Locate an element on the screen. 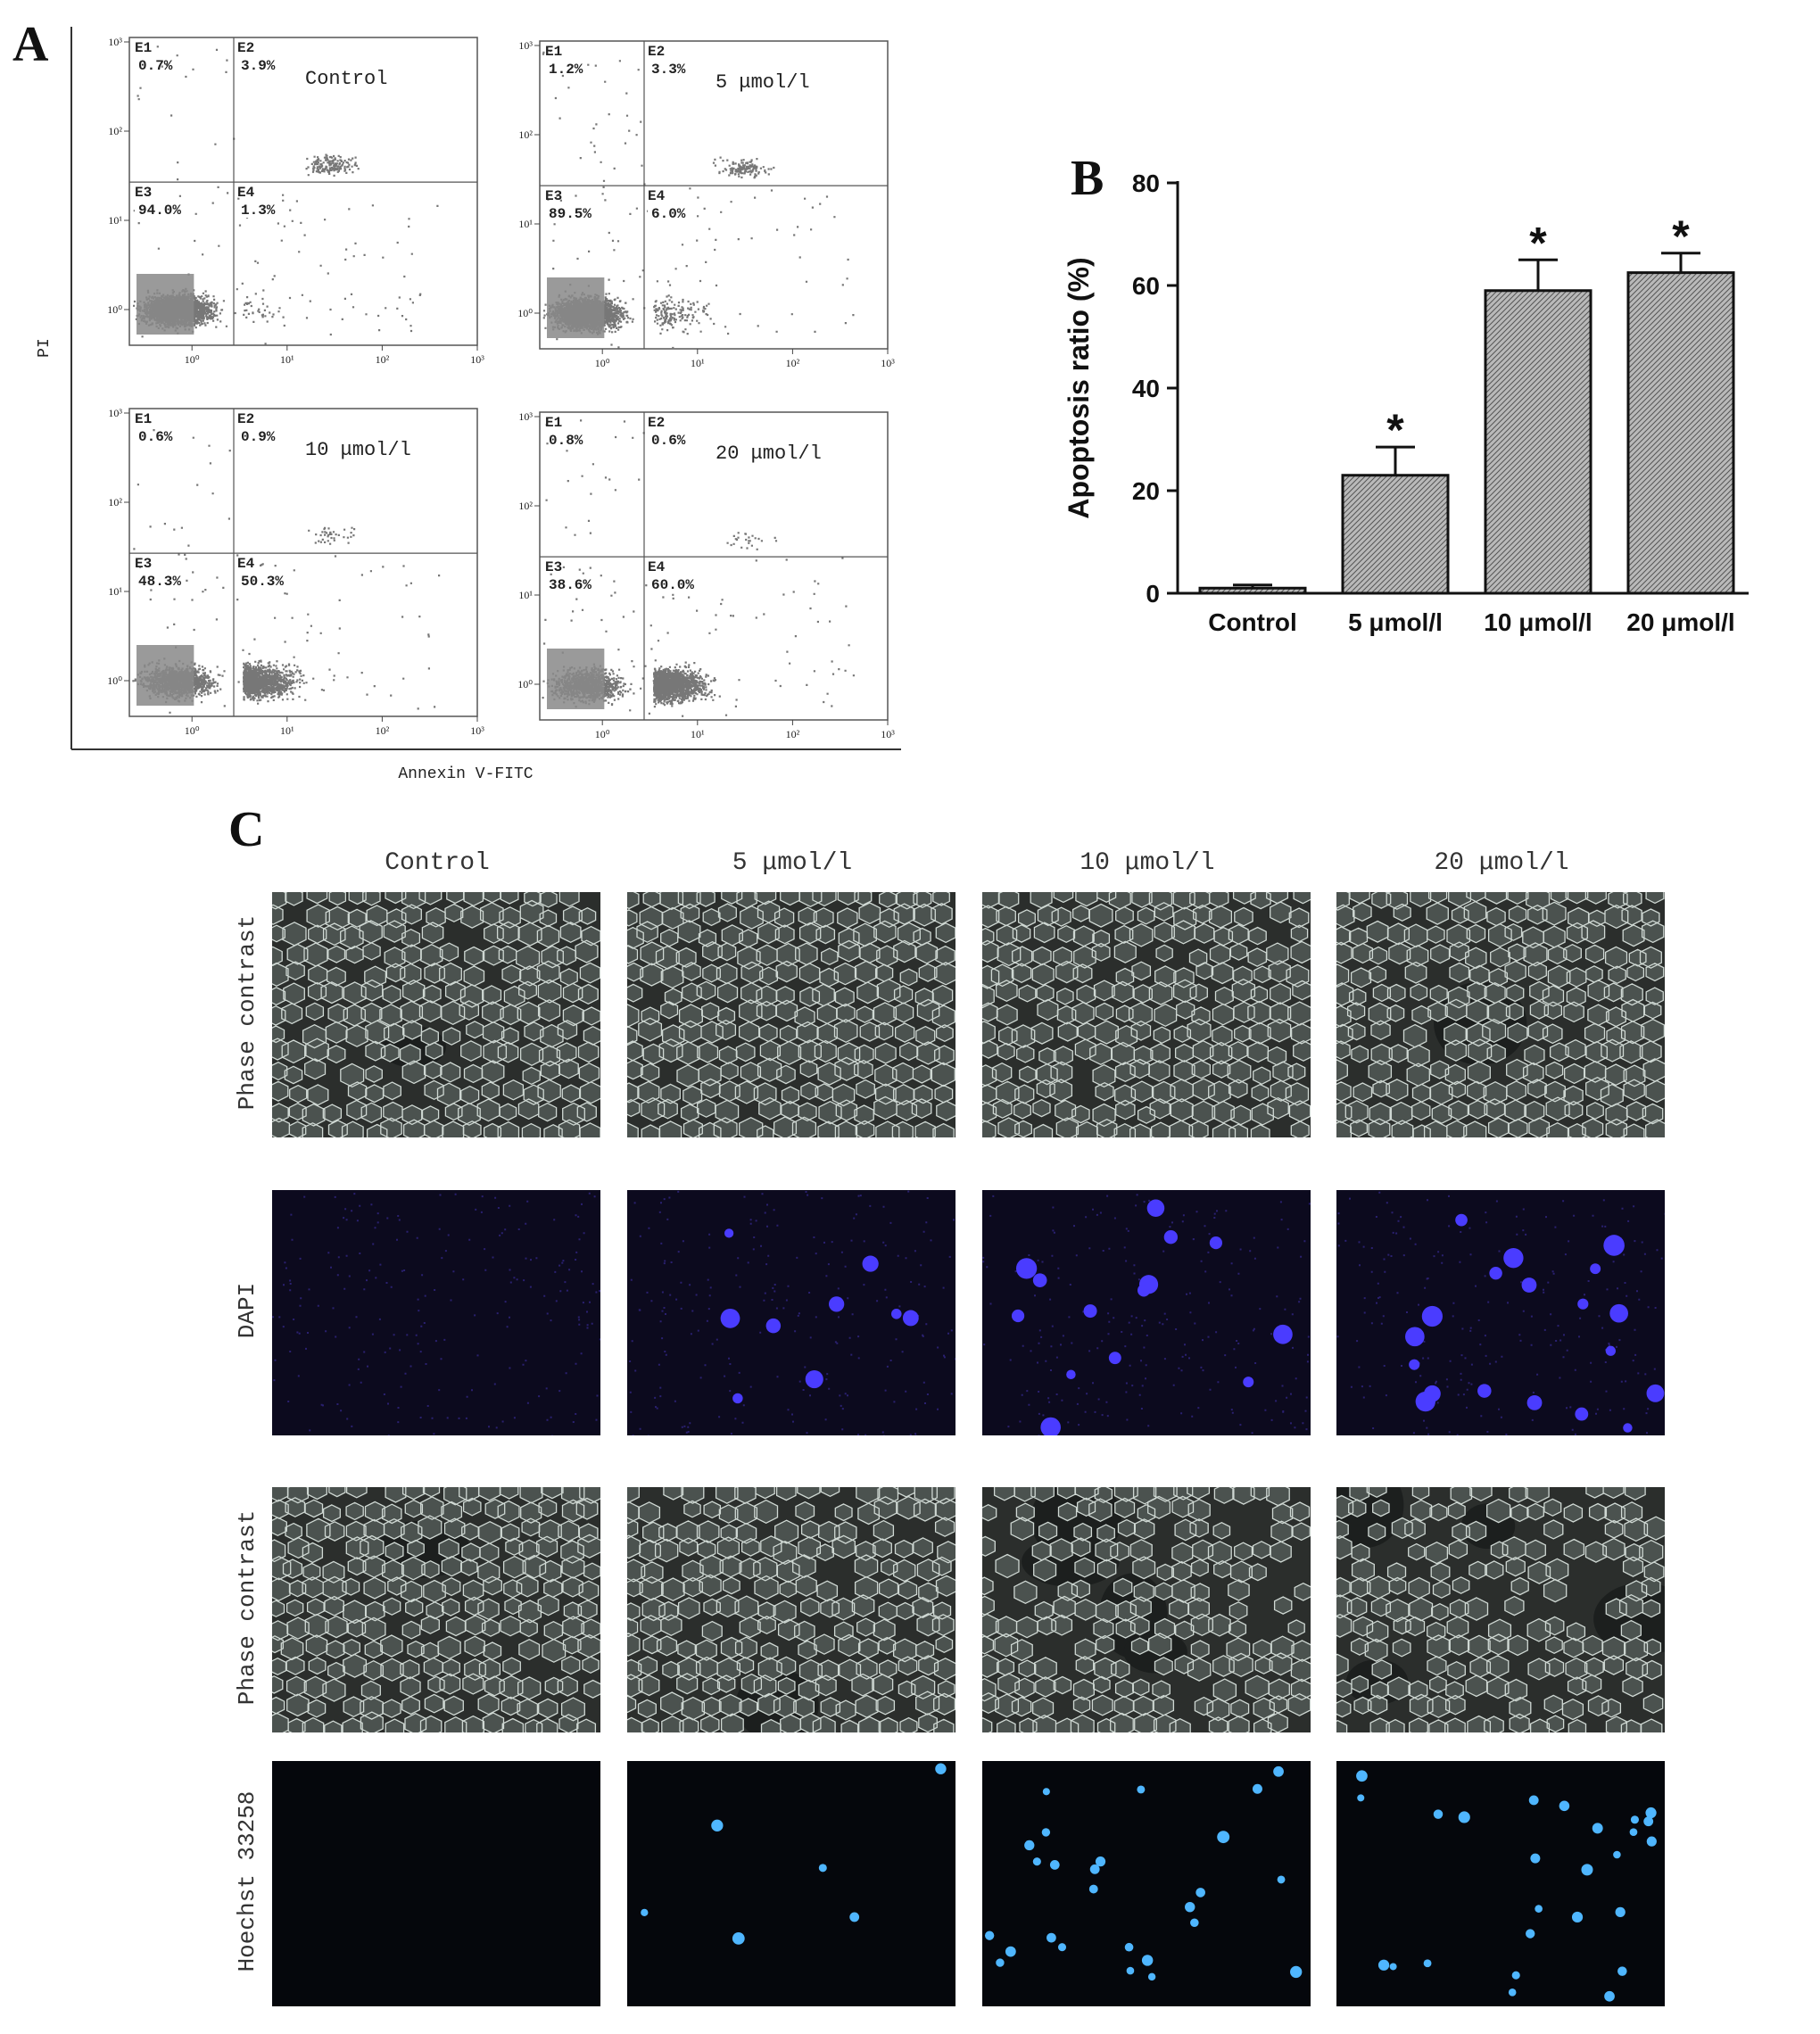 The width and height of the screenshot is (1820, 2034). dapi-image is located at coordinates (792, 1312).